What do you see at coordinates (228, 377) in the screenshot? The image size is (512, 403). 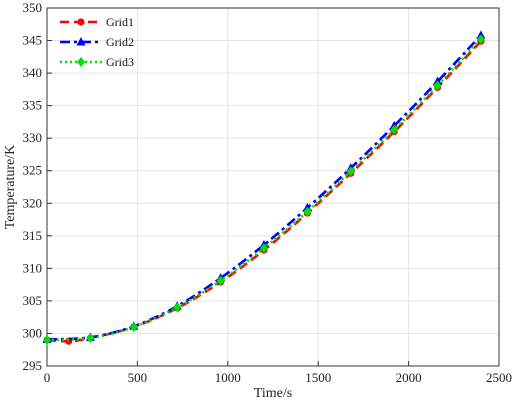 I see `x-tick-label: 1000` at bounding box center [228, 377].